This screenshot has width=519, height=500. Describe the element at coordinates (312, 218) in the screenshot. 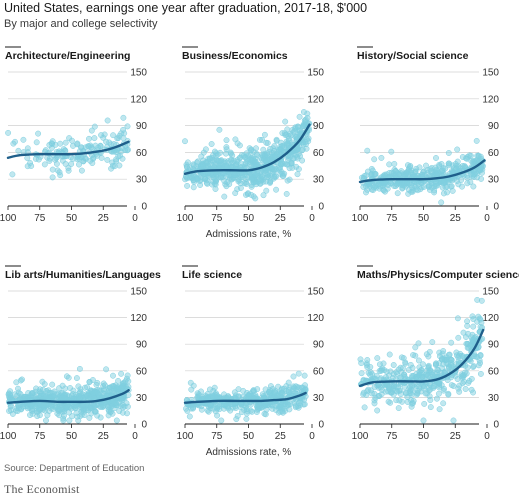

I see `panel-2-x-tick: 0` at that location.